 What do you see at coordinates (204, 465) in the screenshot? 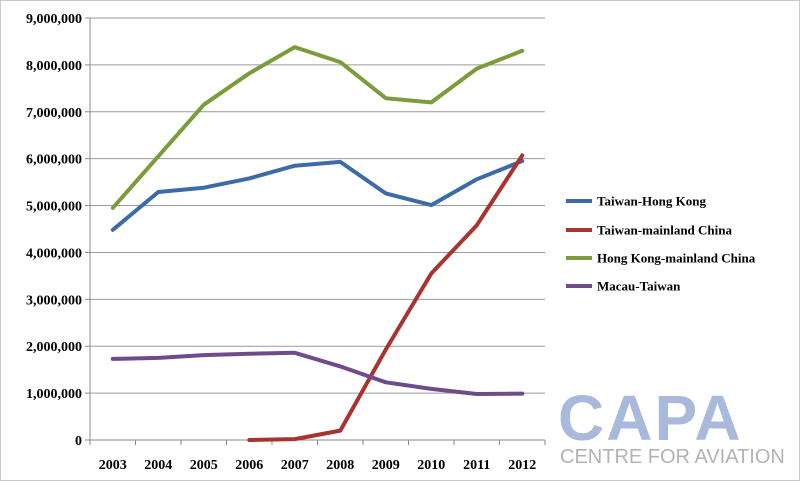
I see `x-tick-label: 2005` at bounding box center [204, 465].